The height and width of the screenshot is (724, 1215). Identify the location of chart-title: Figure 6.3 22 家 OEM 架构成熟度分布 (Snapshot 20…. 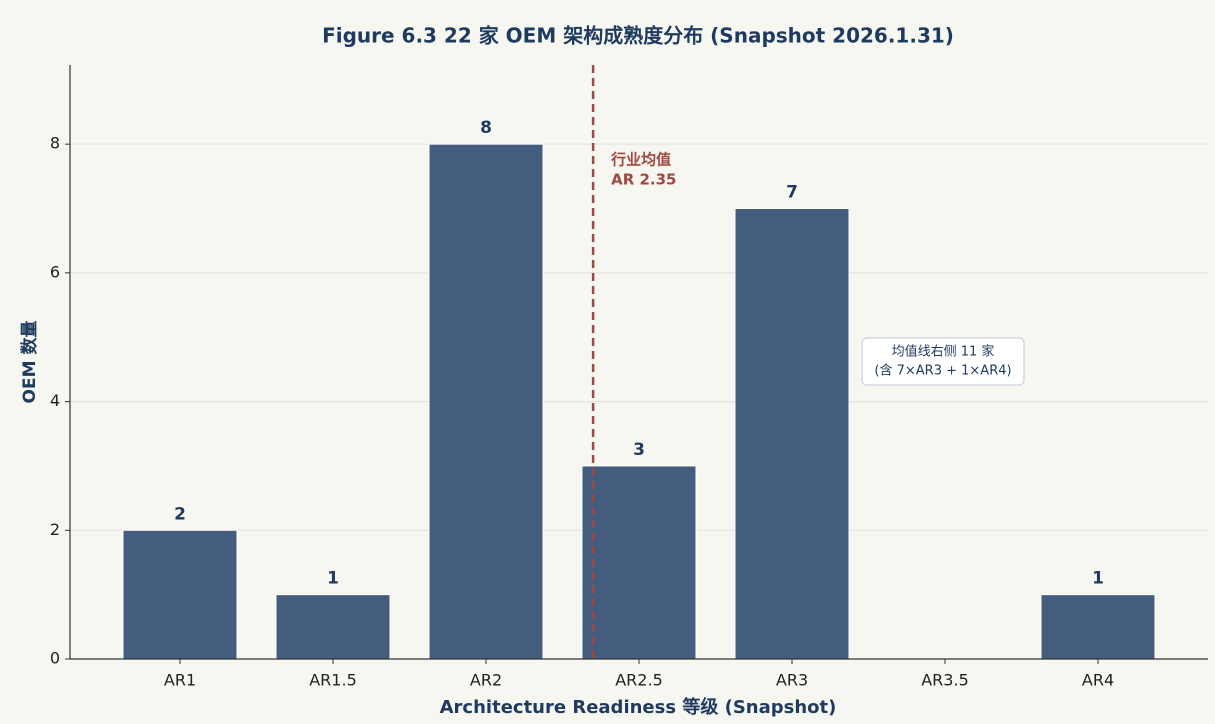
(638, 36).